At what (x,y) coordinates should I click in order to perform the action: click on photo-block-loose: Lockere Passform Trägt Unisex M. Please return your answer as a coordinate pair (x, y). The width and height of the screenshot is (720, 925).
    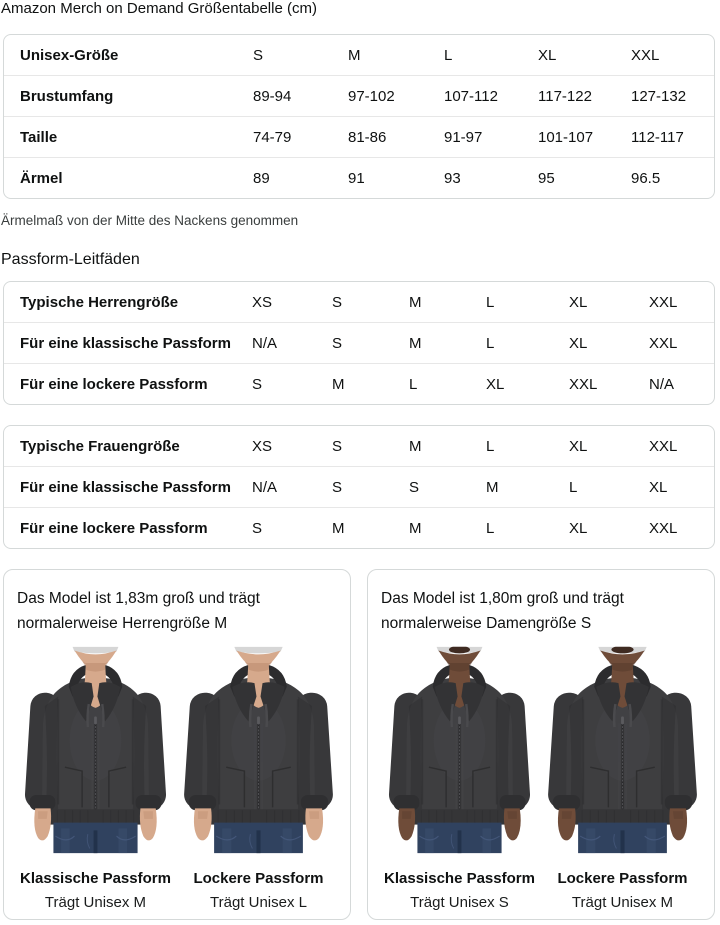
    Looking at the image, I should click on (622, 778).